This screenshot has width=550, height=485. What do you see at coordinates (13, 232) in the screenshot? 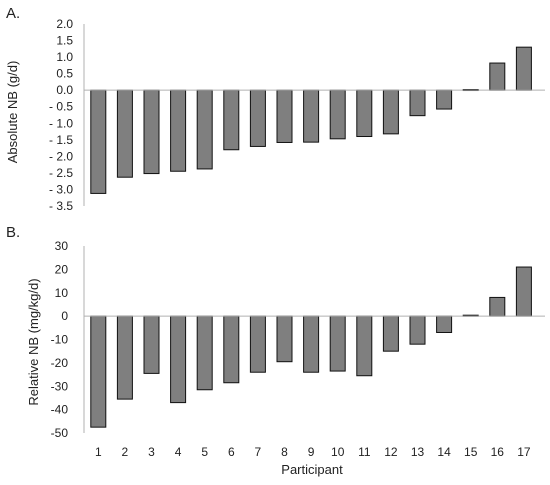
I see `panel-b-label: B.` at bounding box center [13, 232].